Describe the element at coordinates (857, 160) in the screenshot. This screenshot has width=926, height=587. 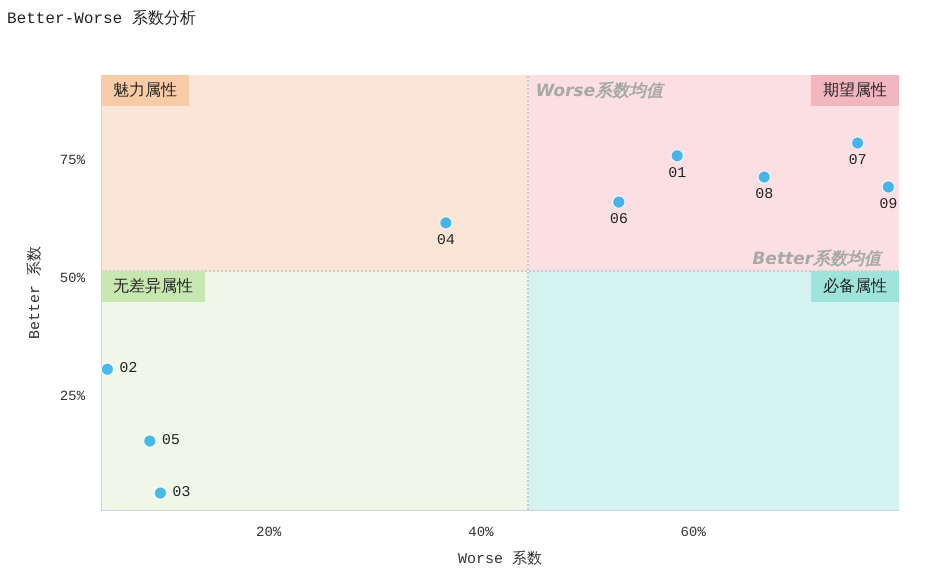
I see `annotation: 07` at that location.